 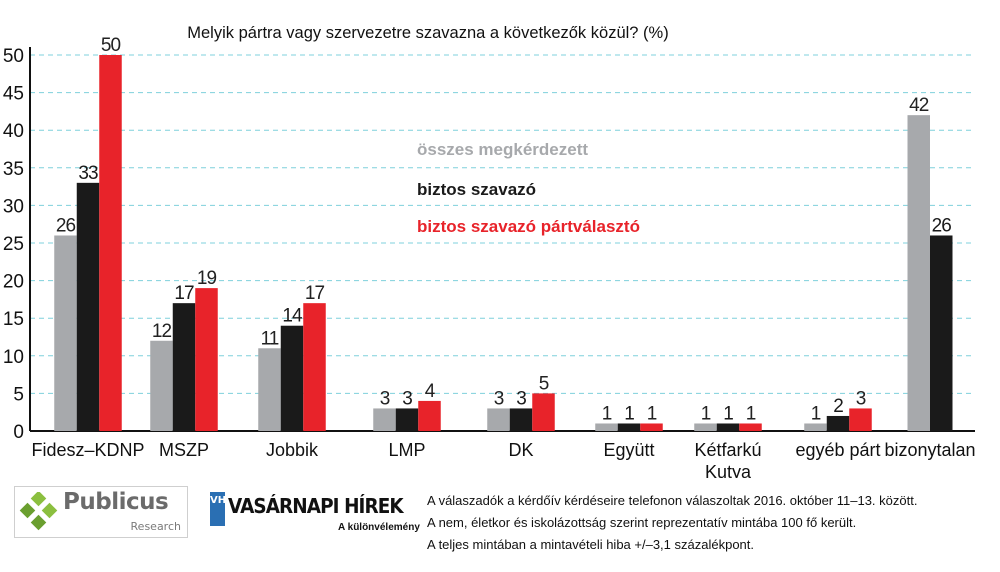 What do you see at coordinates (728, 470) in the screenshot?
I see `x-tick-label: Kutya` at bounding box center [728, 470].